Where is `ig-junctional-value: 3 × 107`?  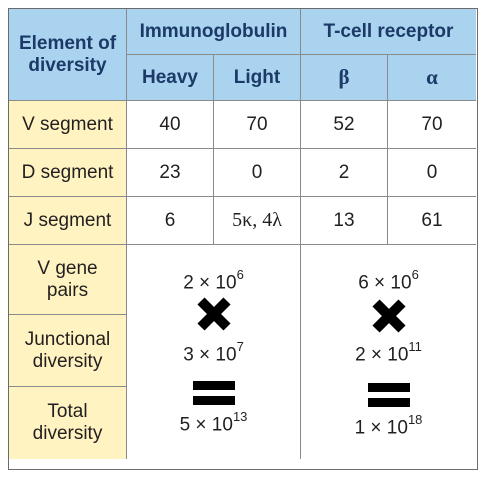
ig-junctional-value: 3 × 107 is located at coordinates (213, 352).